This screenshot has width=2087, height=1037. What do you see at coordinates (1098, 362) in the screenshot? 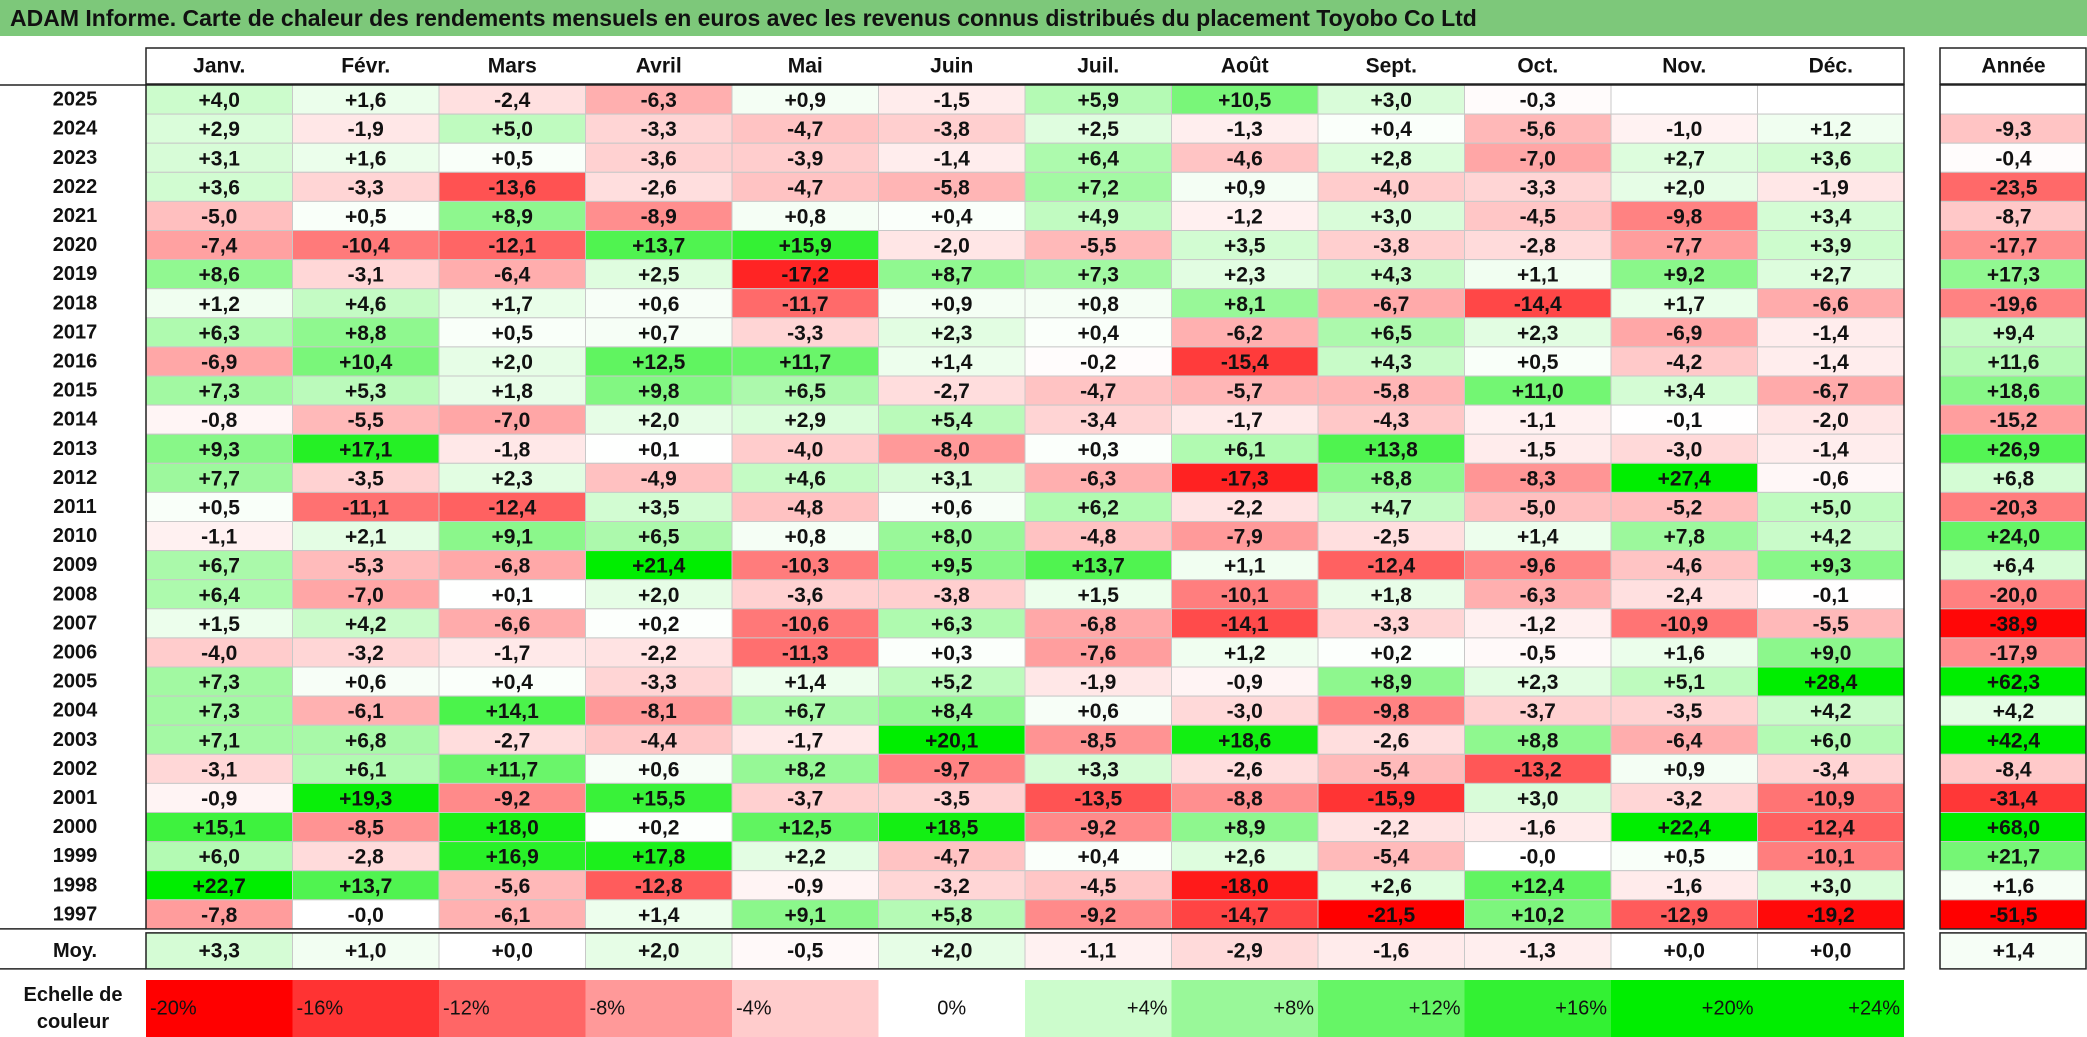
I see `cell-value: -0,2` at bounding box center [1098, 362].